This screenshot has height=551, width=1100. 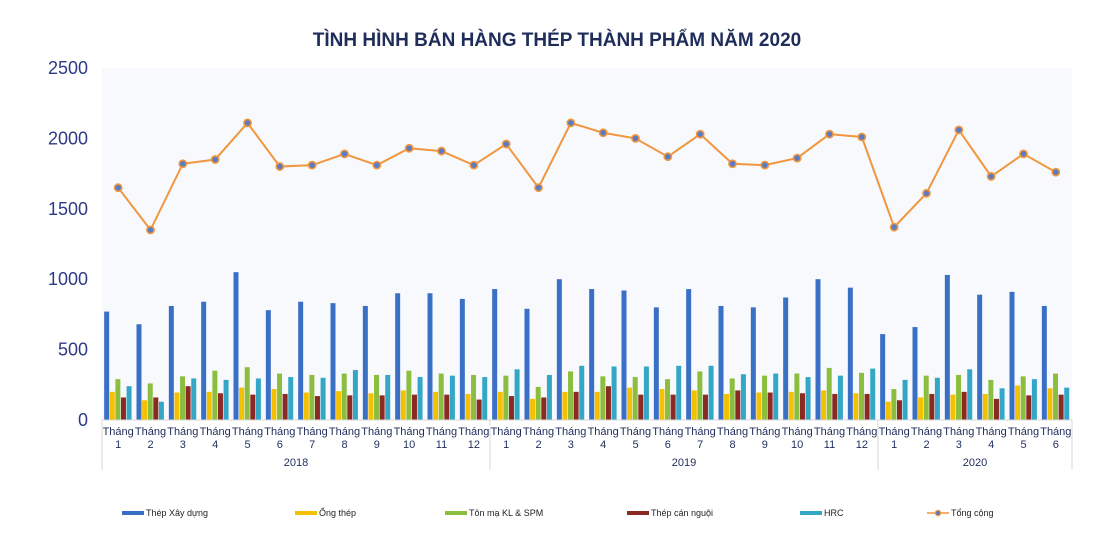 What do you see at coordinates (344, 445) in the screenshot?
I see `x-tick-label: 8` at bounding box center [344, 445].